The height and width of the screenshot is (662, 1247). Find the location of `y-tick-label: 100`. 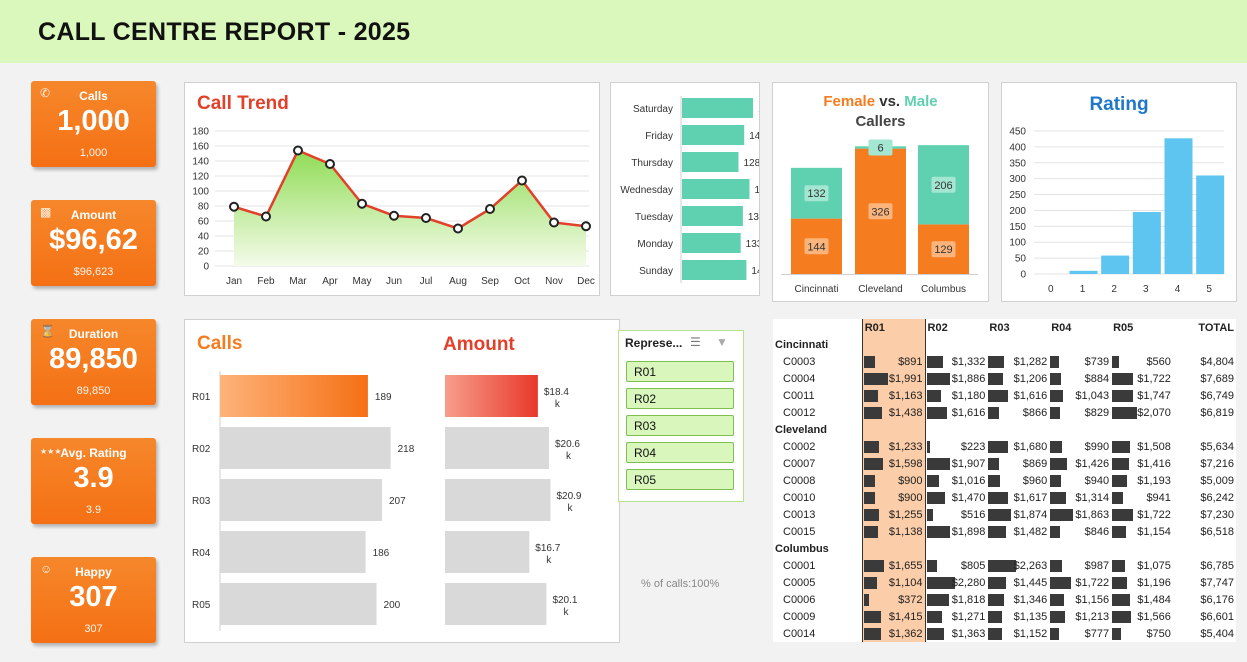

y-tick-label: 100 is located at coordinates (1017, 243).